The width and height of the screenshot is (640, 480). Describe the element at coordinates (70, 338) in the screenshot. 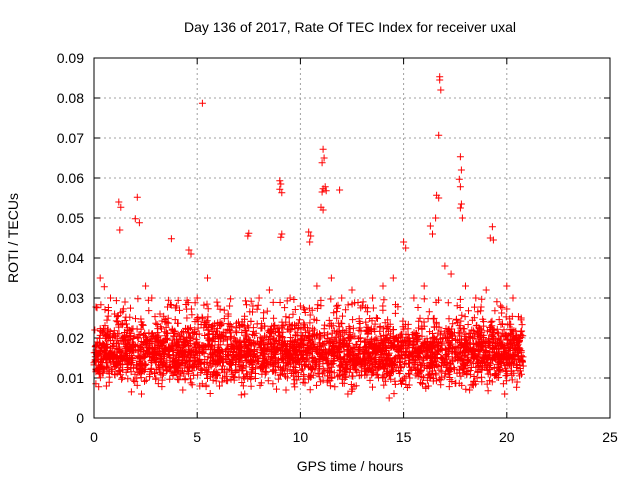

I see `y-tick-label: 0.02` at that location.